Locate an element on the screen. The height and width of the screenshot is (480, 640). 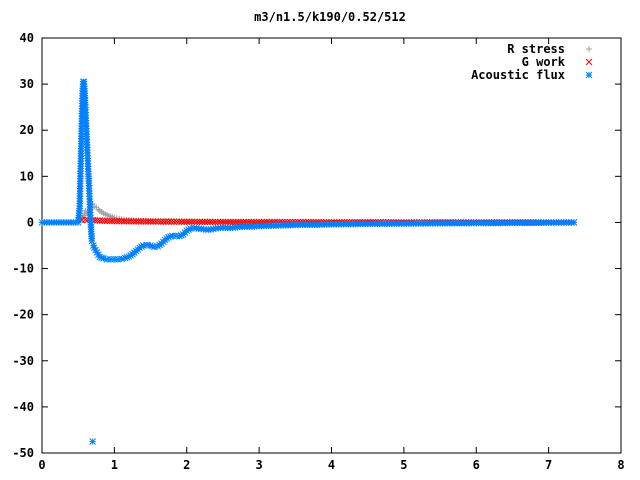
y-tick-label: -20 is located at coordinates (23, 315).